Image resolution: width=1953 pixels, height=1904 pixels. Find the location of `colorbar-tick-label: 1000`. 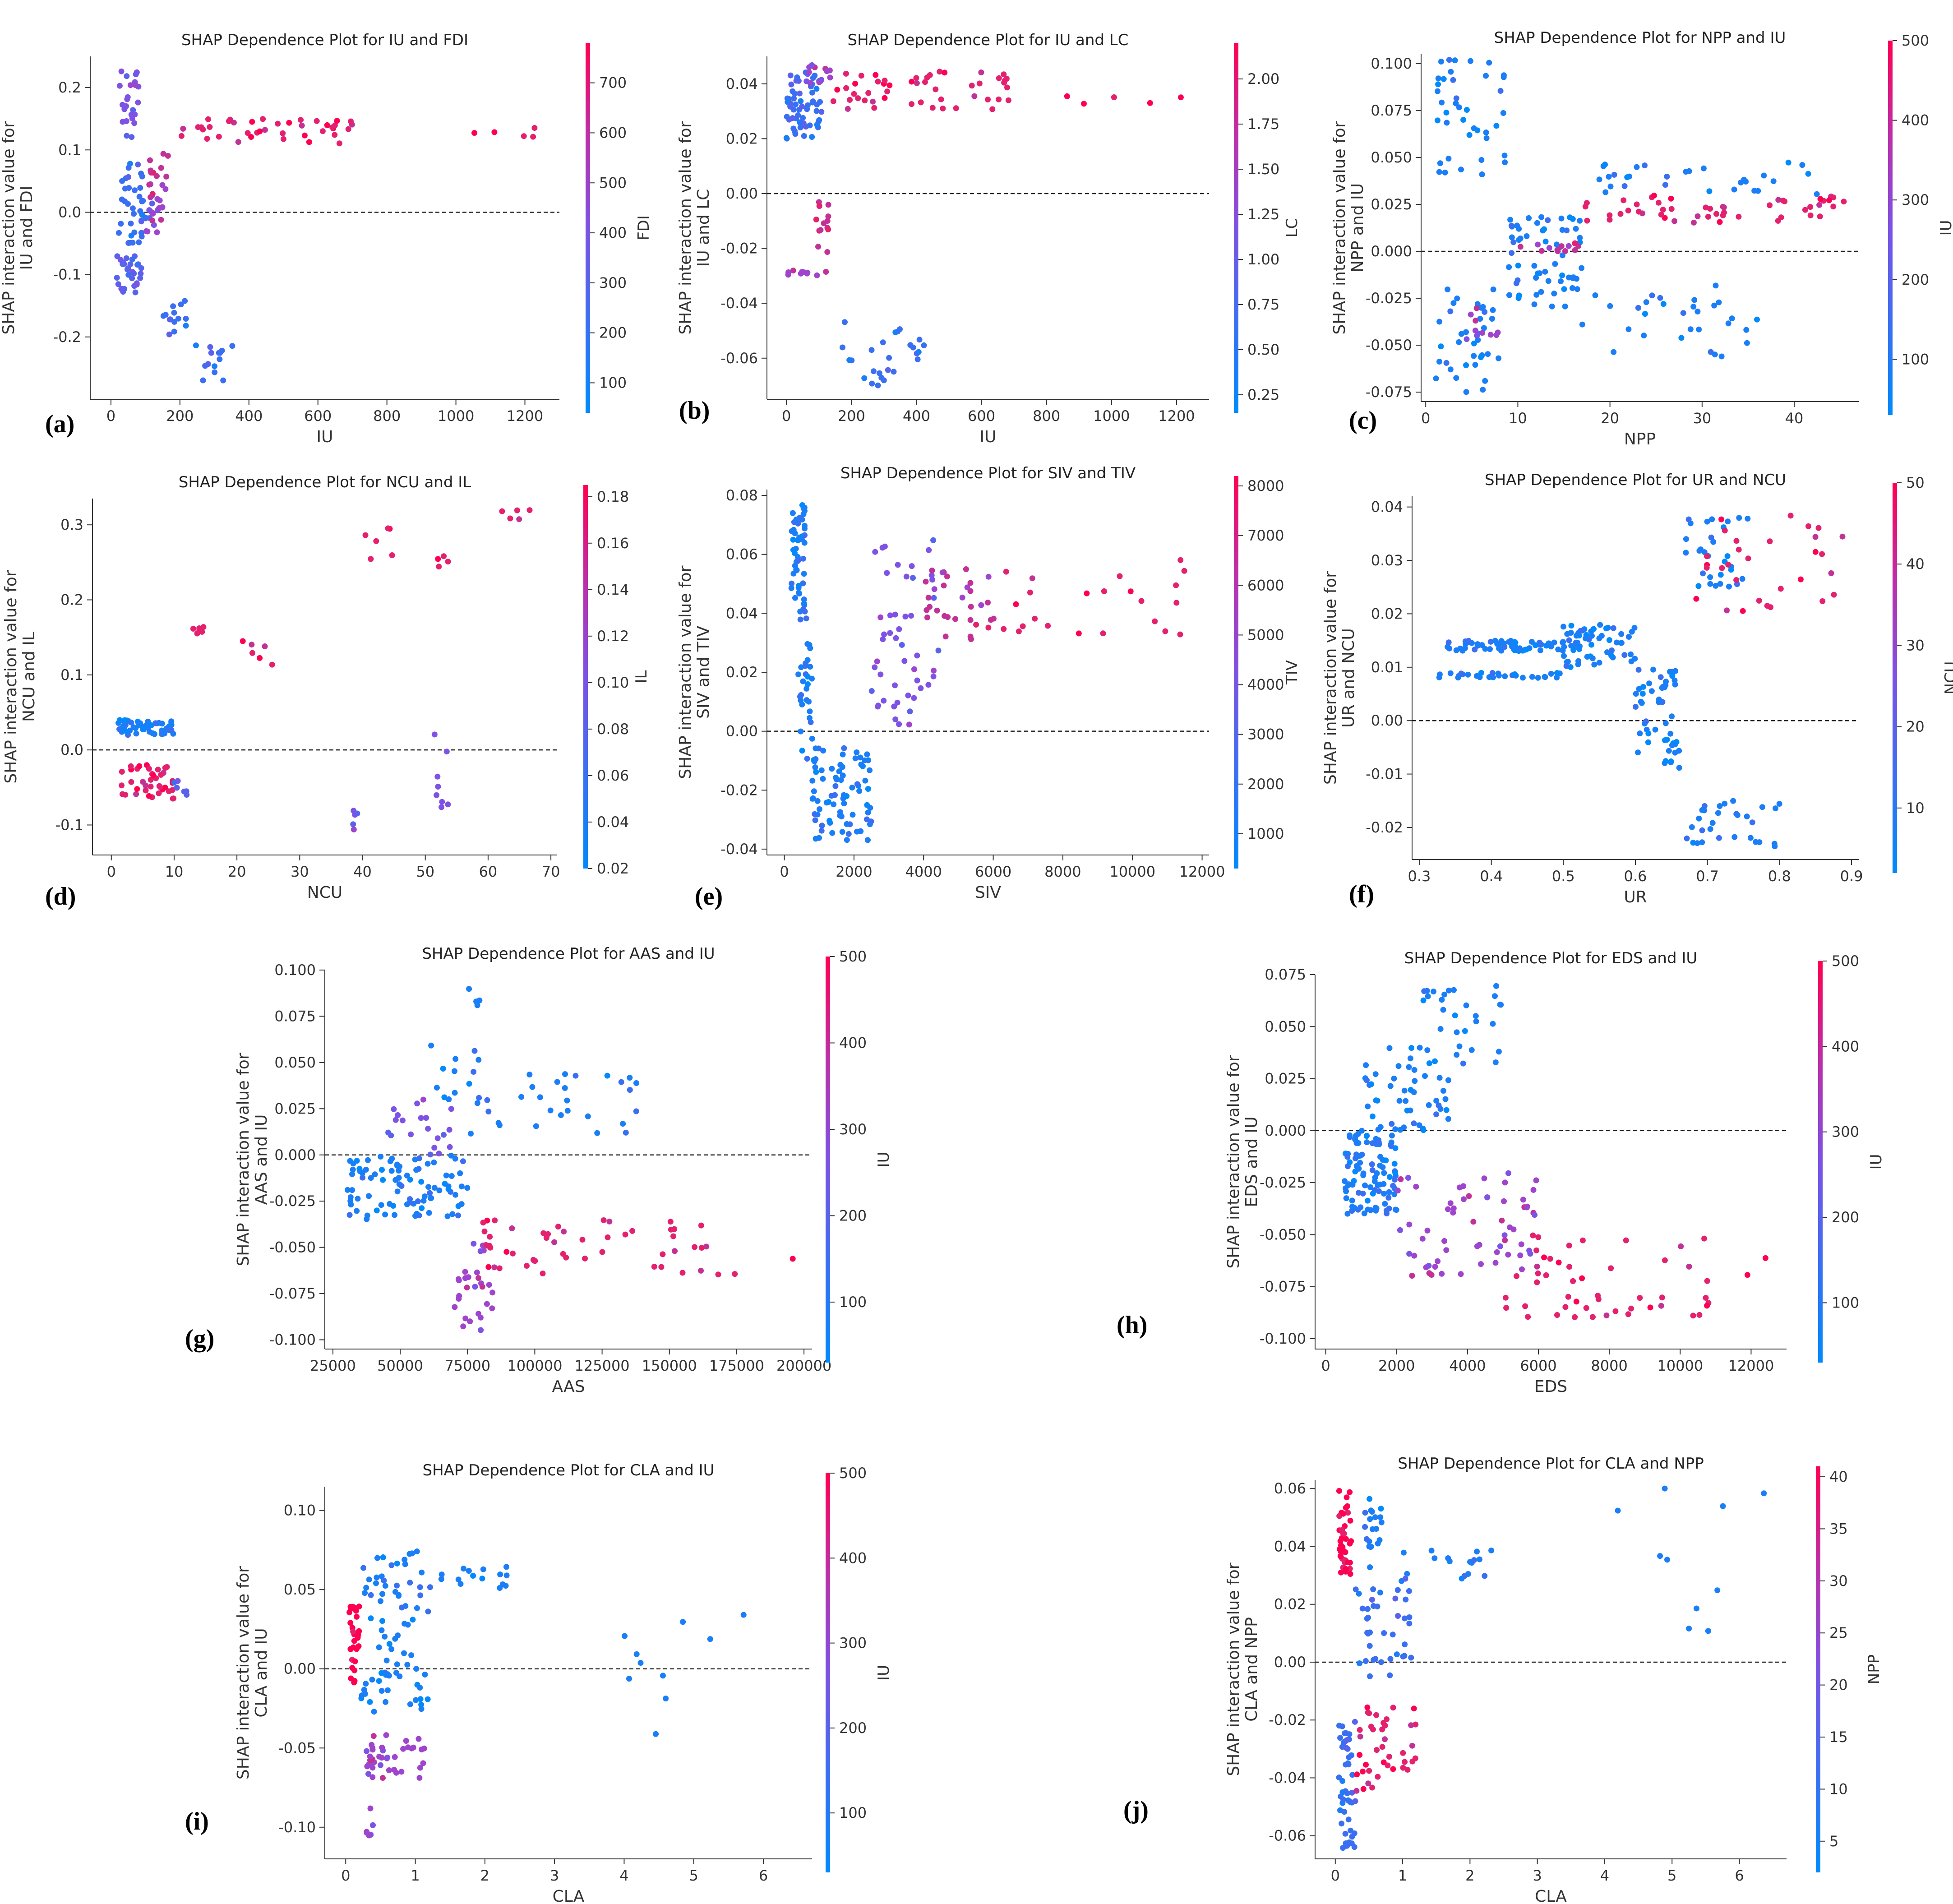

colorbar-tick-label: 1000 is located at coordinates (1266, 834).